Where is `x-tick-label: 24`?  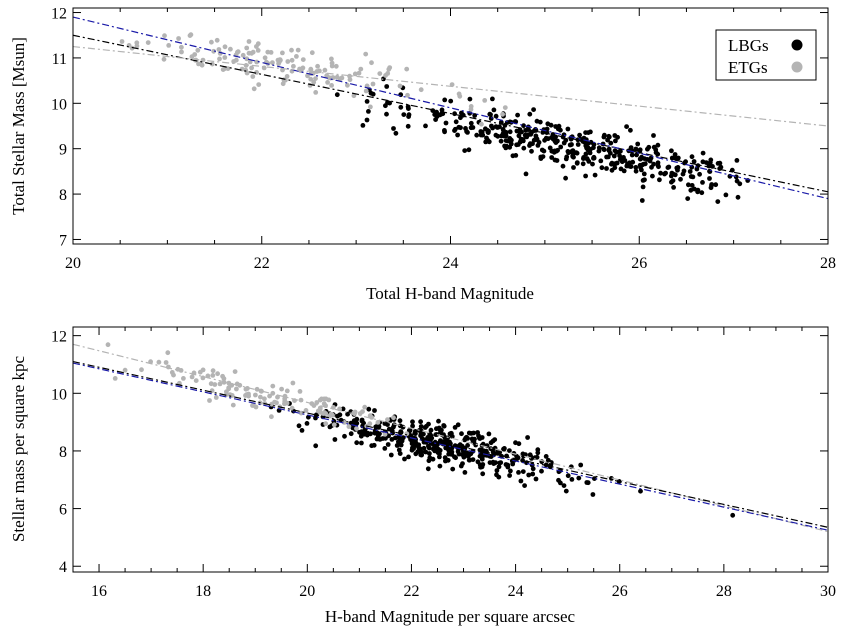 x-tick-label: 24 is located at coordinates (451, 263).